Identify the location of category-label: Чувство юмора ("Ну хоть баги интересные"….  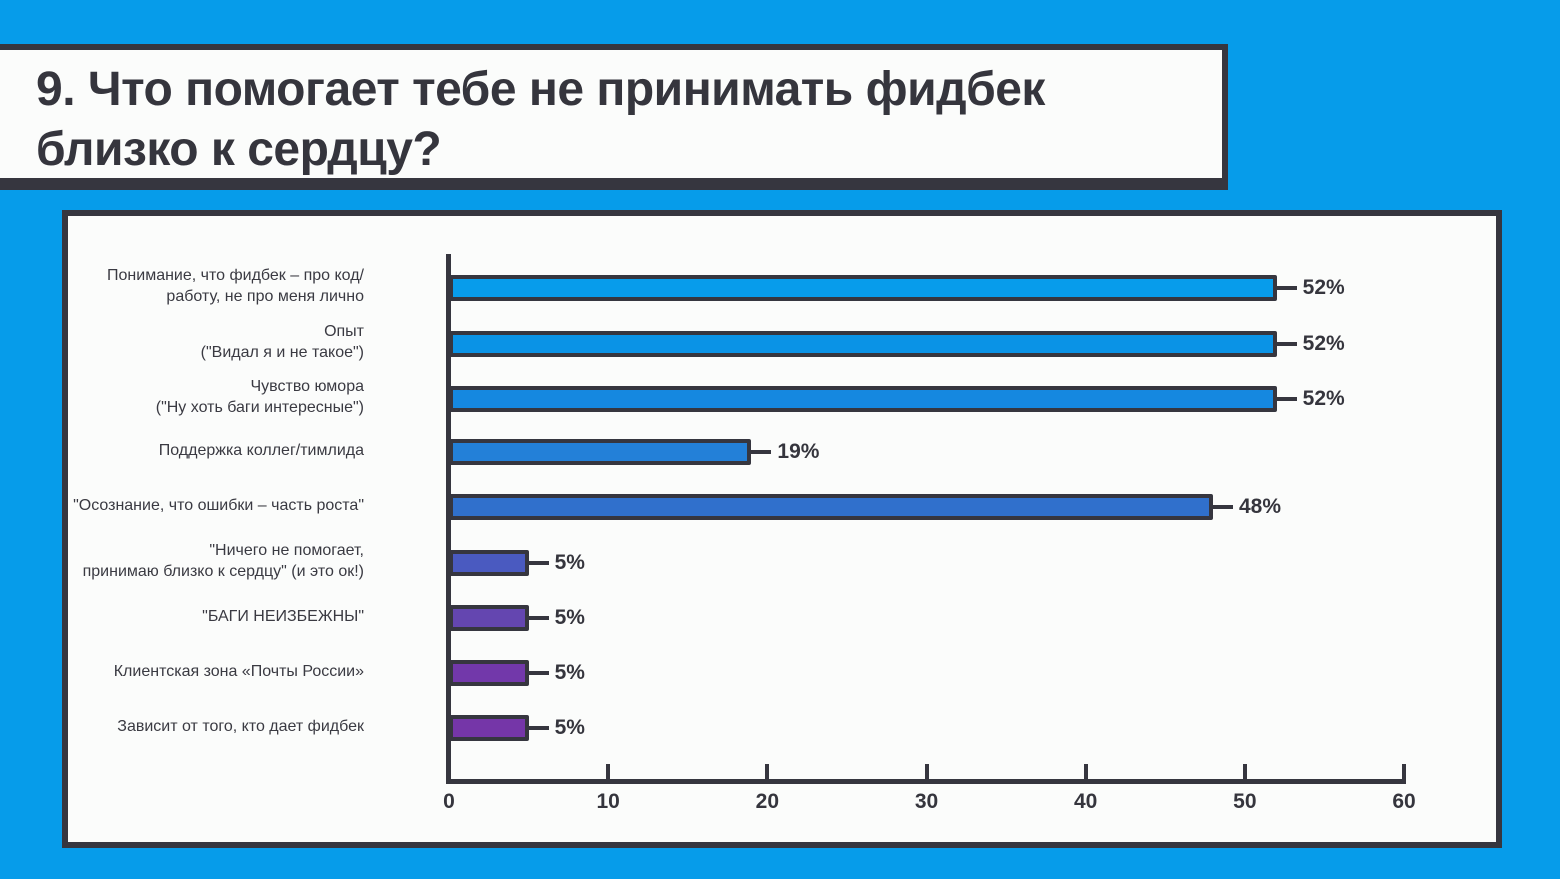
(259, 397).